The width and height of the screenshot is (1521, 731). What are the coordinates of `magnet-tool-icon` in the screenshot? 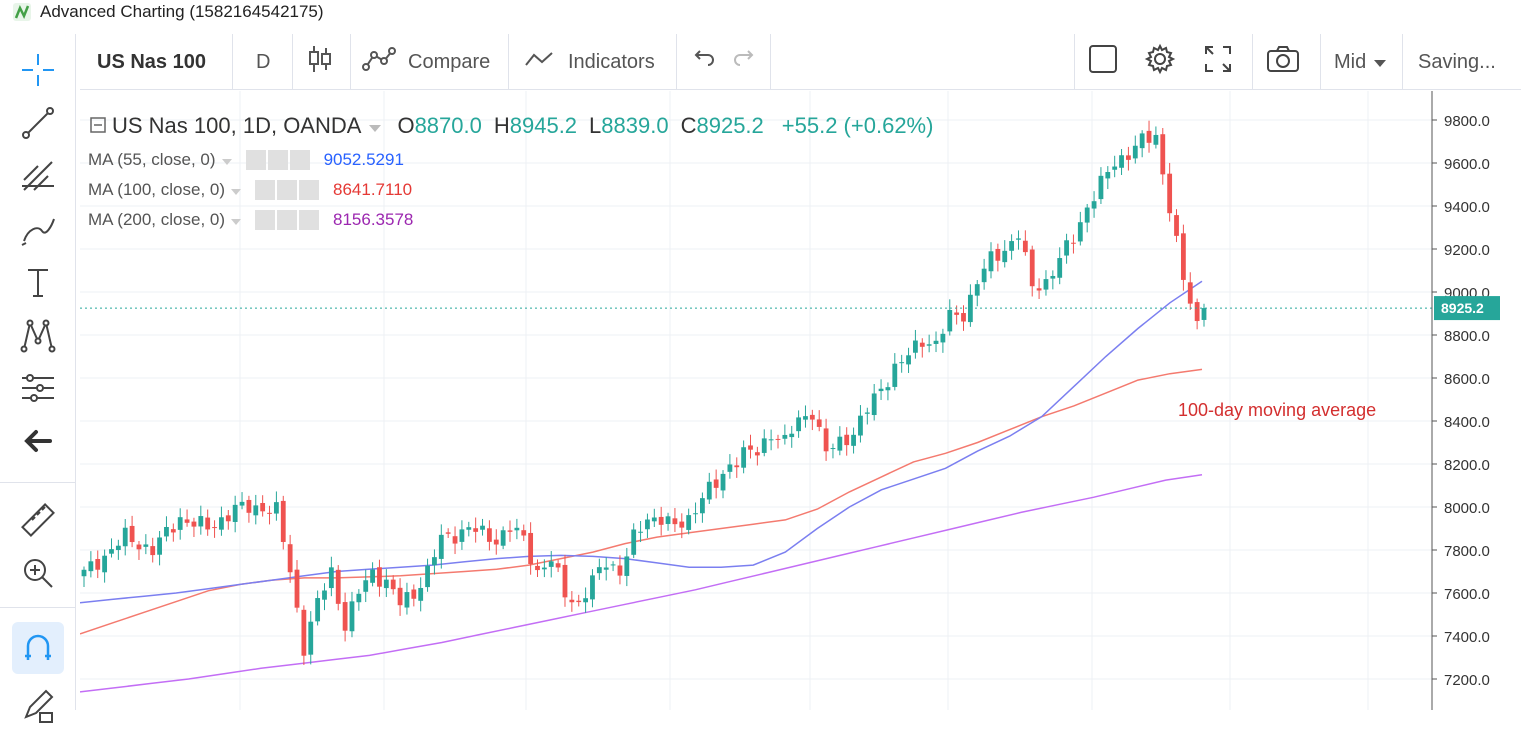 It's located at (38, 648).